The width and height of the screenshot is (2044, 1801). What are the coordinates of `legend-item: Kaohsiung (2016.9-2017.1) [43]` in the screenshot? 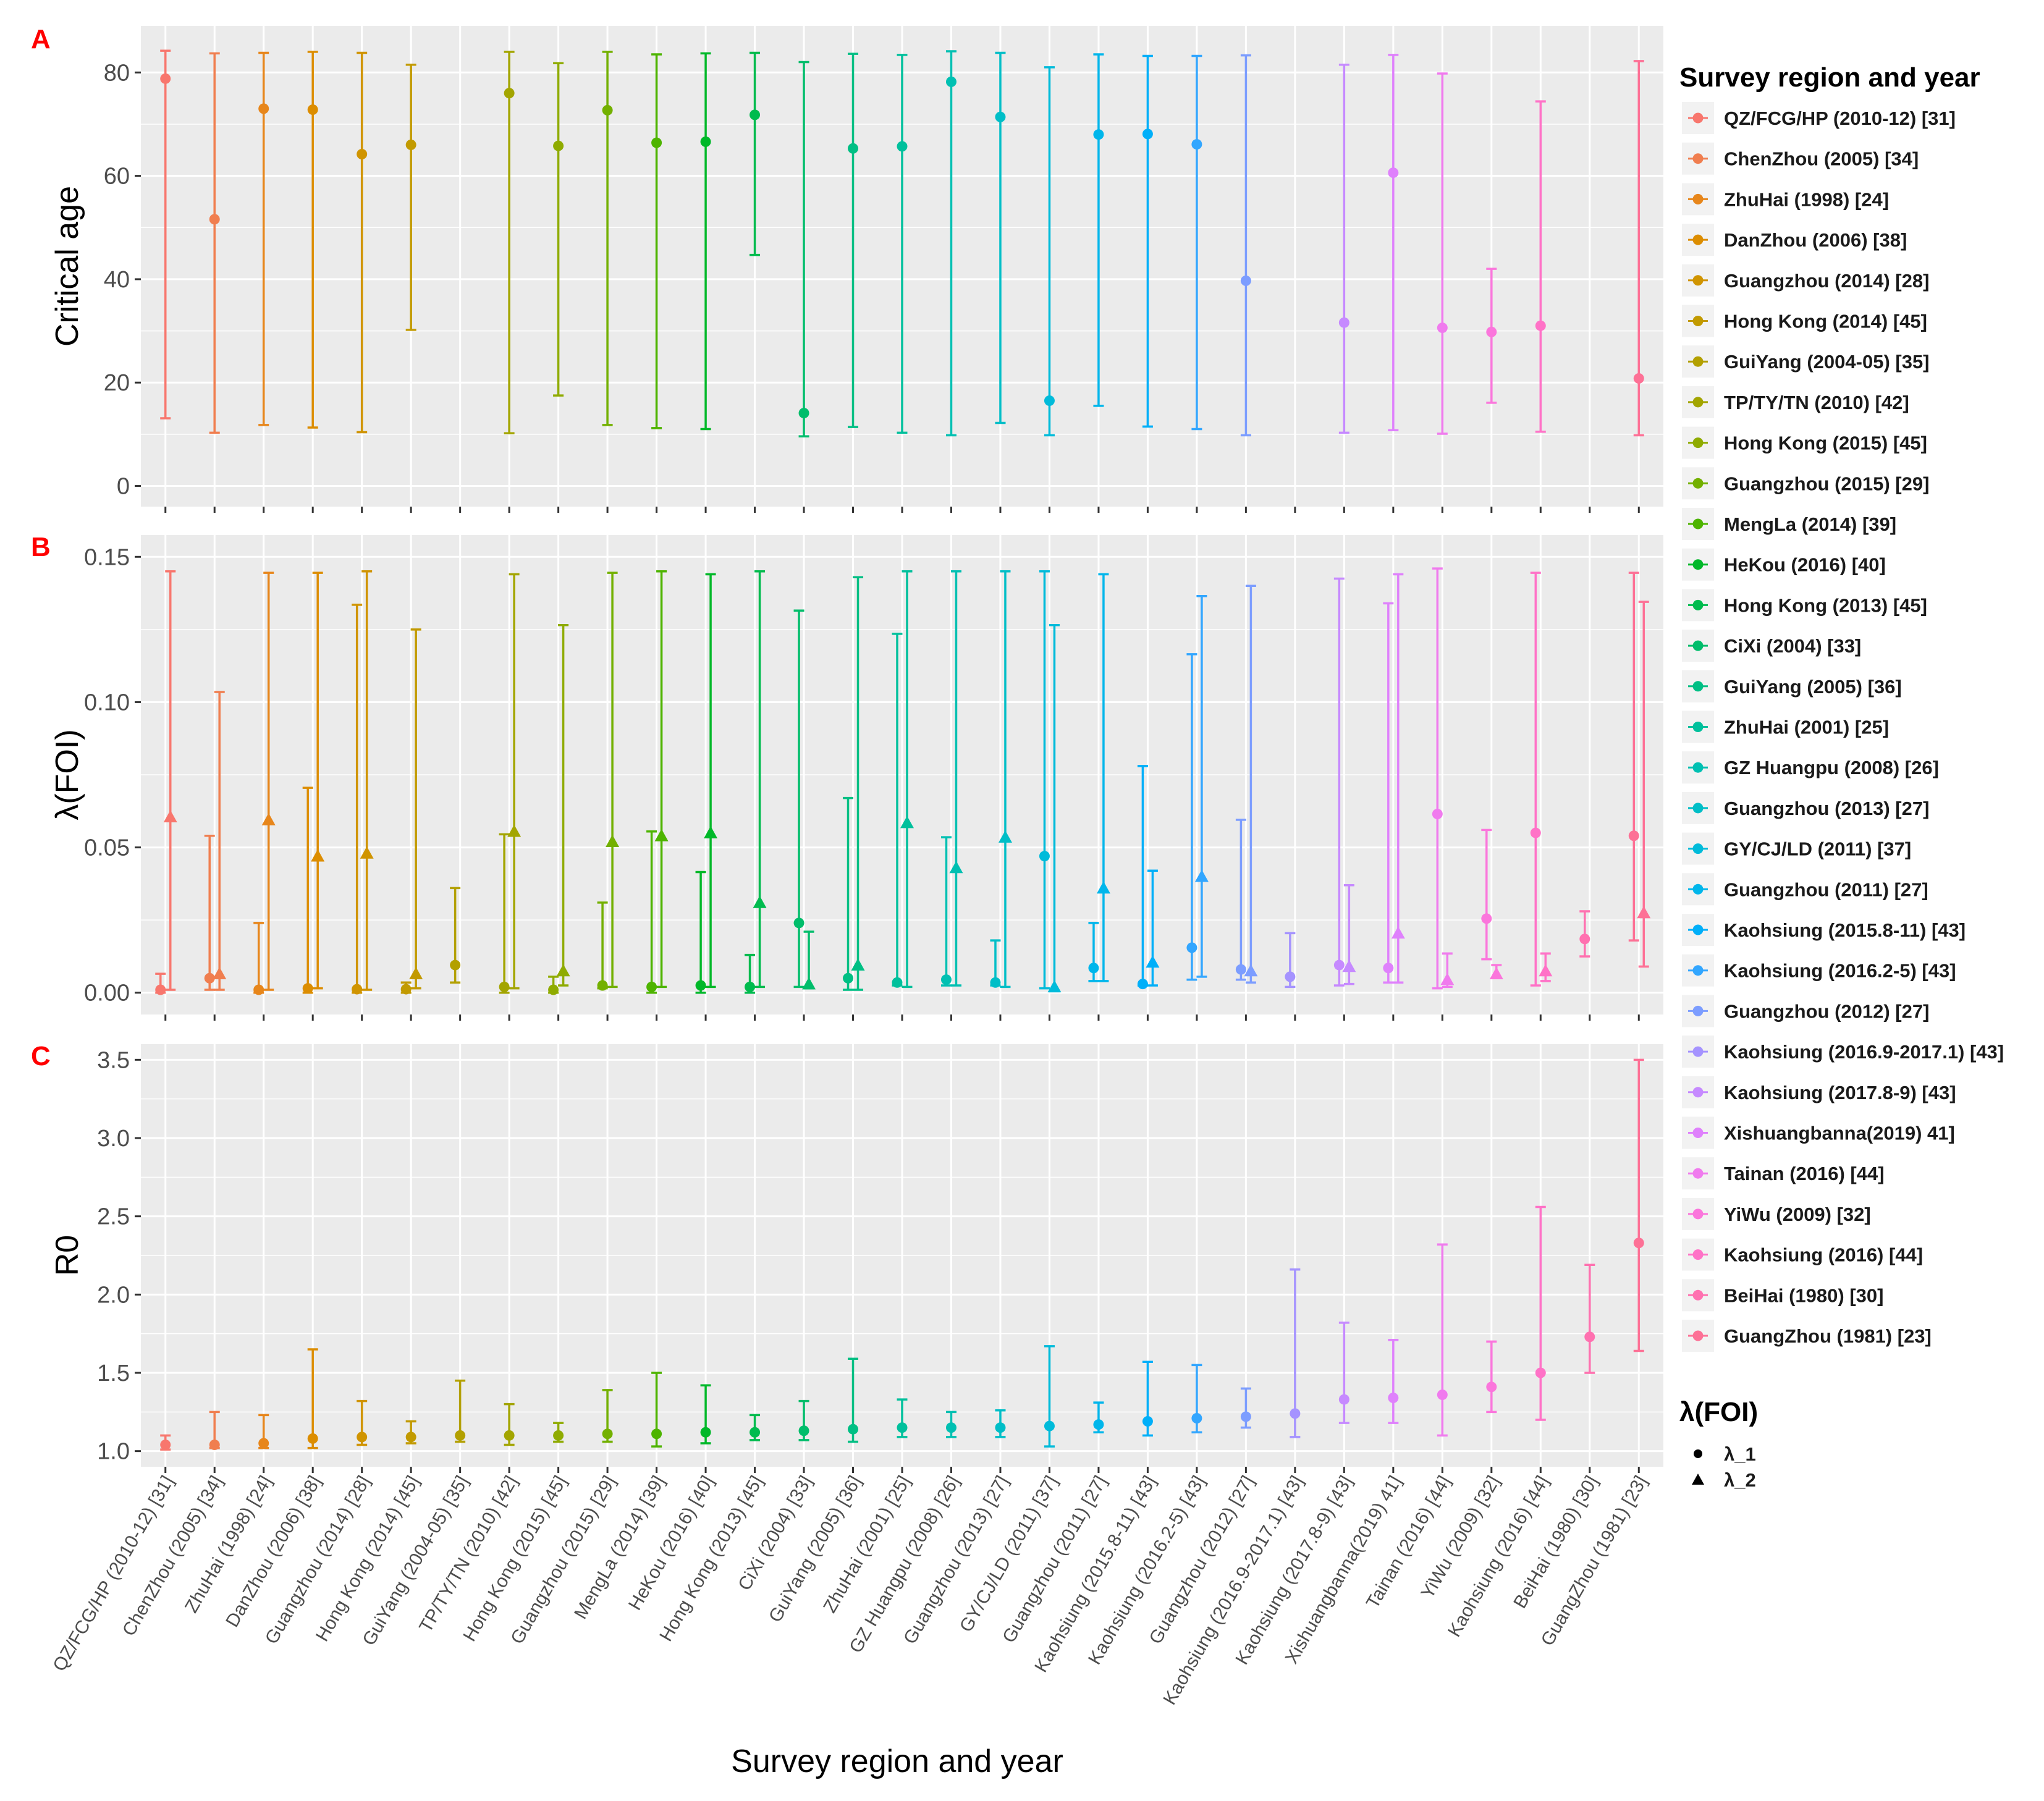 It's located at (1843, 1051).